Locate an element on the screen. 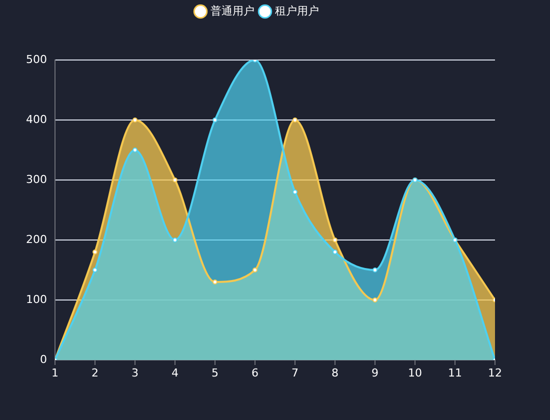 This screenshot has height=420, width=550. x-tick-label: 4 is located at coordinates (175, 373).